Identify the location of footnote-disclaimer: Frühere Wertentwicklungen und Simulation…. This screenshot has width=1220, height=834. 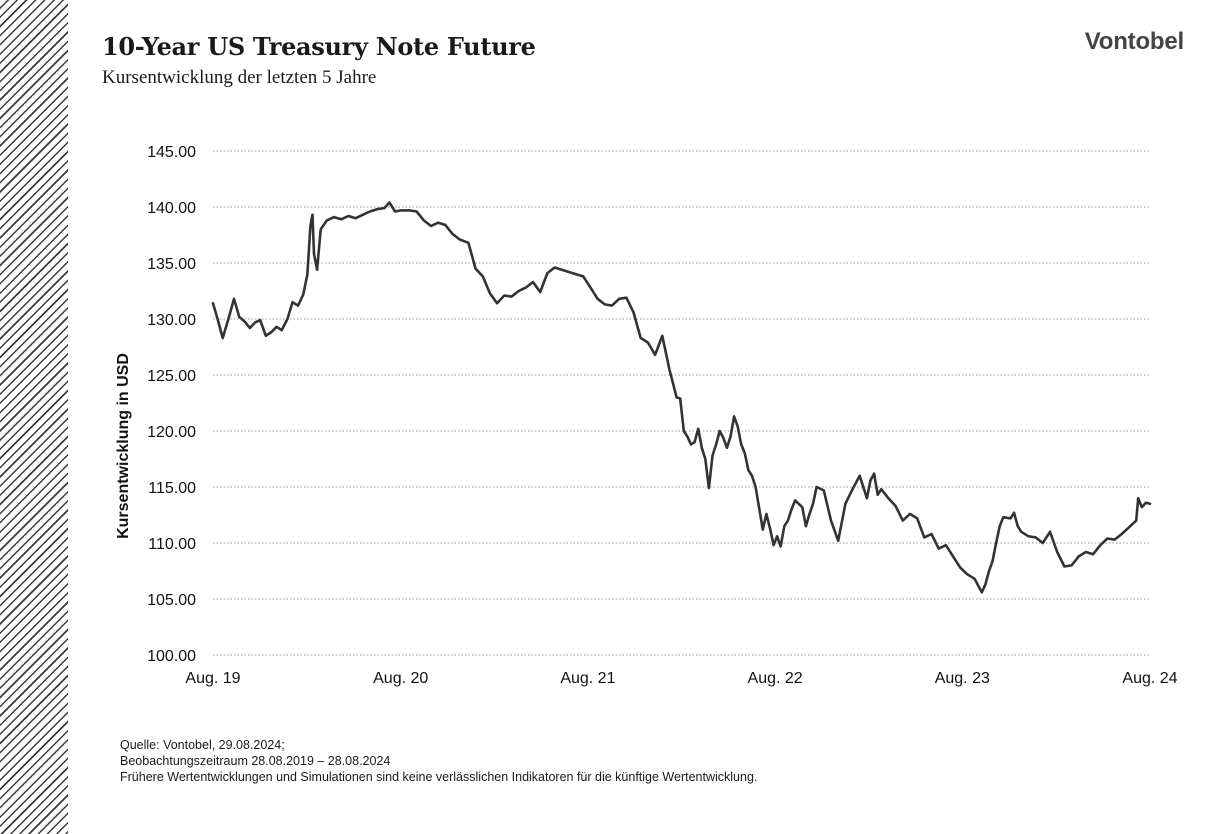
(439, 777).